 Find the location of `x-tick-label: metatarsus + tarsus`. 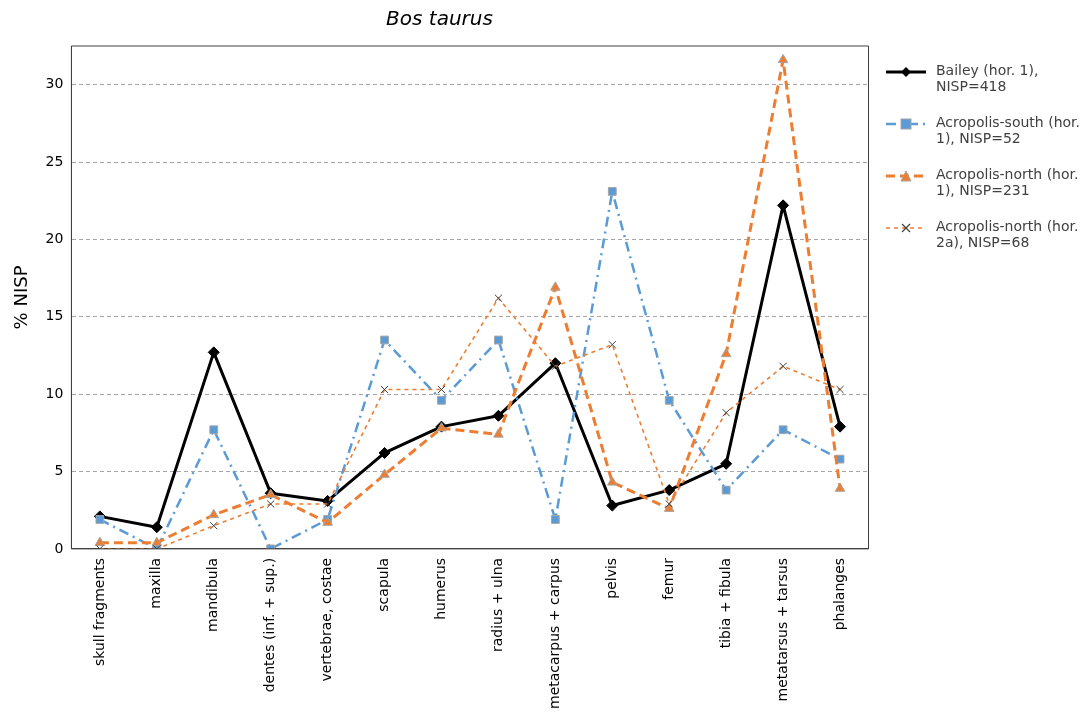

x-tick-label: metatarsus + tarsus is located at coordinates (781, 629).